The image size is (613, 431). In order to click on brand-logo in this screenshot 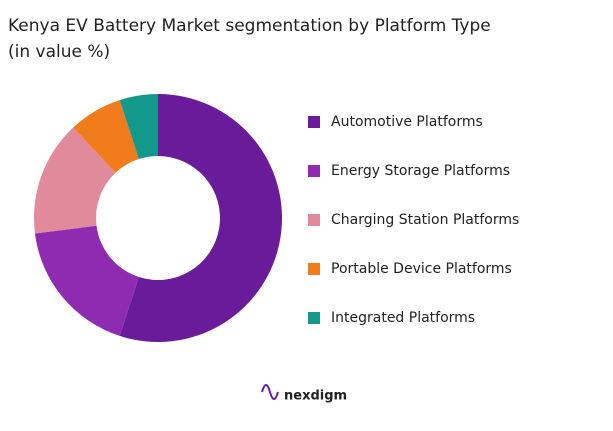, I will do `click(270, 392)`.